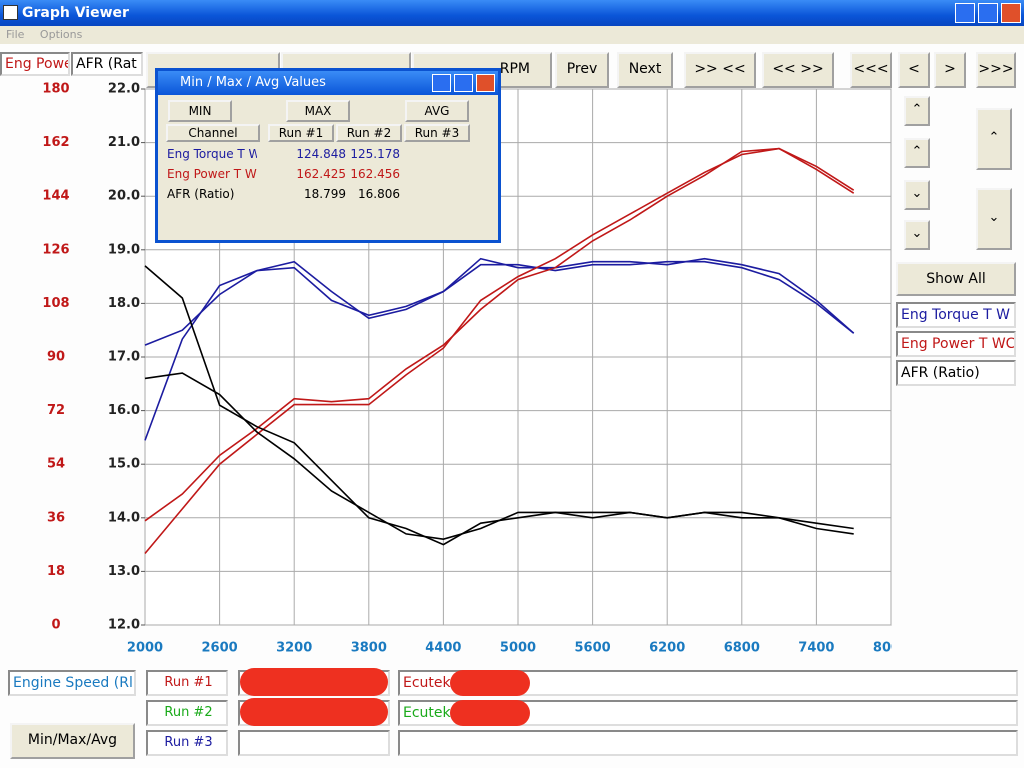 The image size is (1024, 768). Describe the element at coordinates (55, 142) in the screenshot. I see `y-tick-label: 162` at that location.